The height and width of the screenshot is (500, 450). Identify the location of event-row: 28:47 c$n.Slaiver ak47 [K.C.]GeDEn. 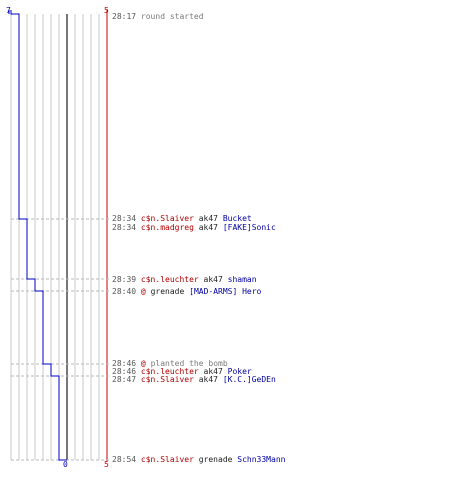
(194, 379).